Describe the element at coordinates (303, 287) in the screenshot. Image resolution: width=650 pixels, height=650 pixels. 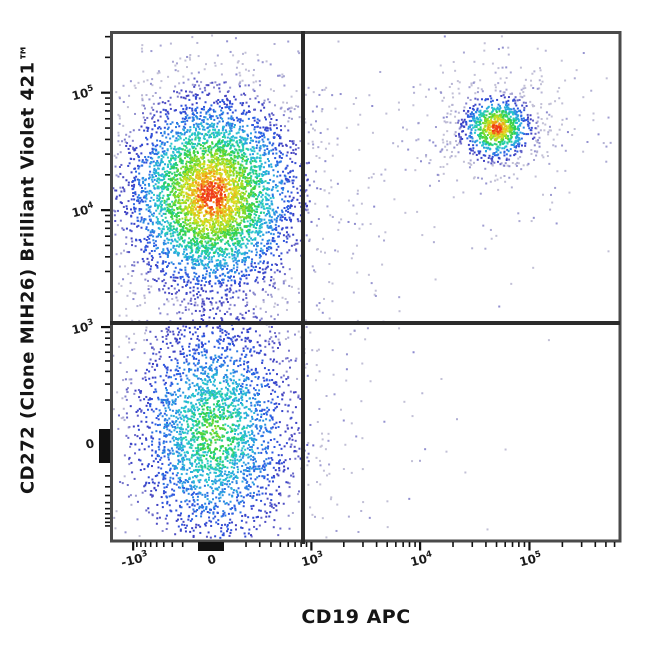
I see `quadrant-gate-vertical-line` at that location.